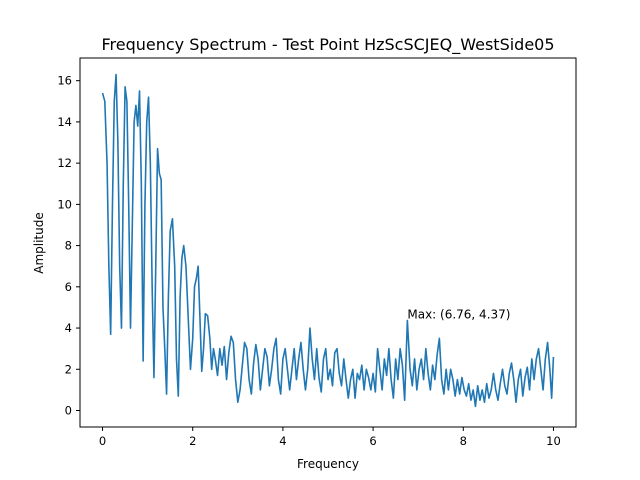 The height and width of the screenshot is (480, 640). I want to click on x-tick-label: 0, so click(102, 441).